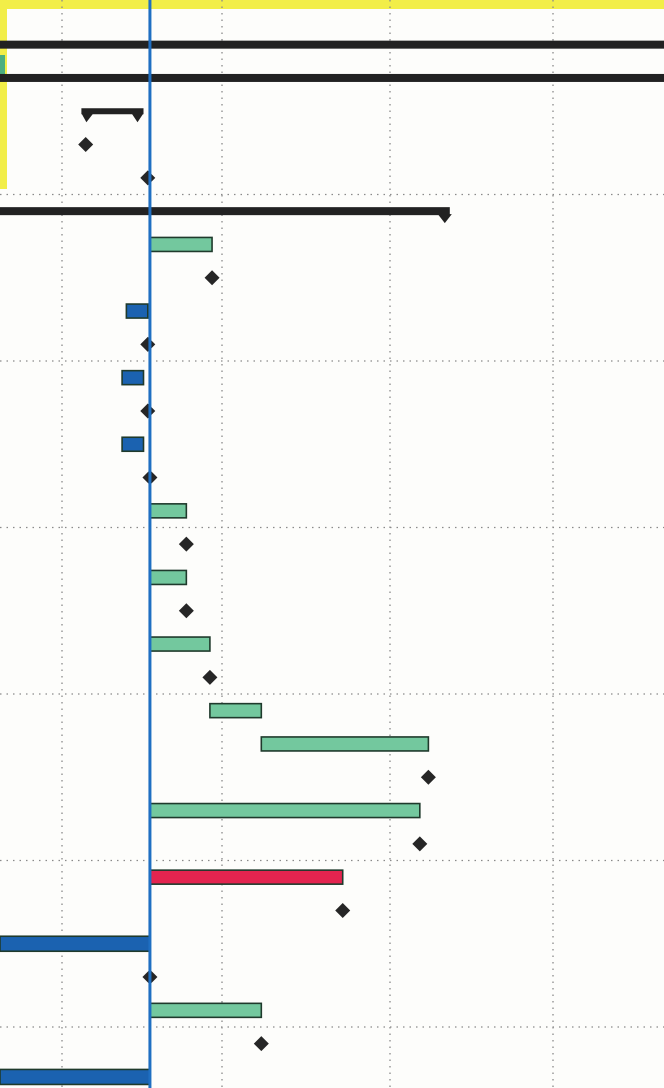 The width and height of the screenshot is (664, 1088). Describe the element at coordinates (3, 99) in the screenshot. I see `left-header-strip` at that location.